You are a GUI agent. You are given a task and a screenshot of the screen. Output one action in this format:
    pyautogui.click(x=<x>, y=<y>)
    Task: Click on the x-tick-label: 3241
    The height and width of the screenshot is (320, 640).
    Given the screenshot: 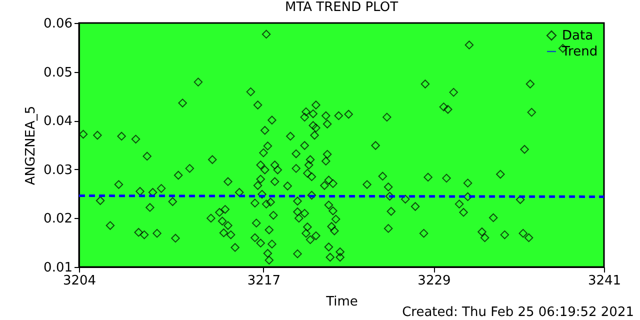 What is the action you would take?
    pyautogui.click(x=605, y=281)
    